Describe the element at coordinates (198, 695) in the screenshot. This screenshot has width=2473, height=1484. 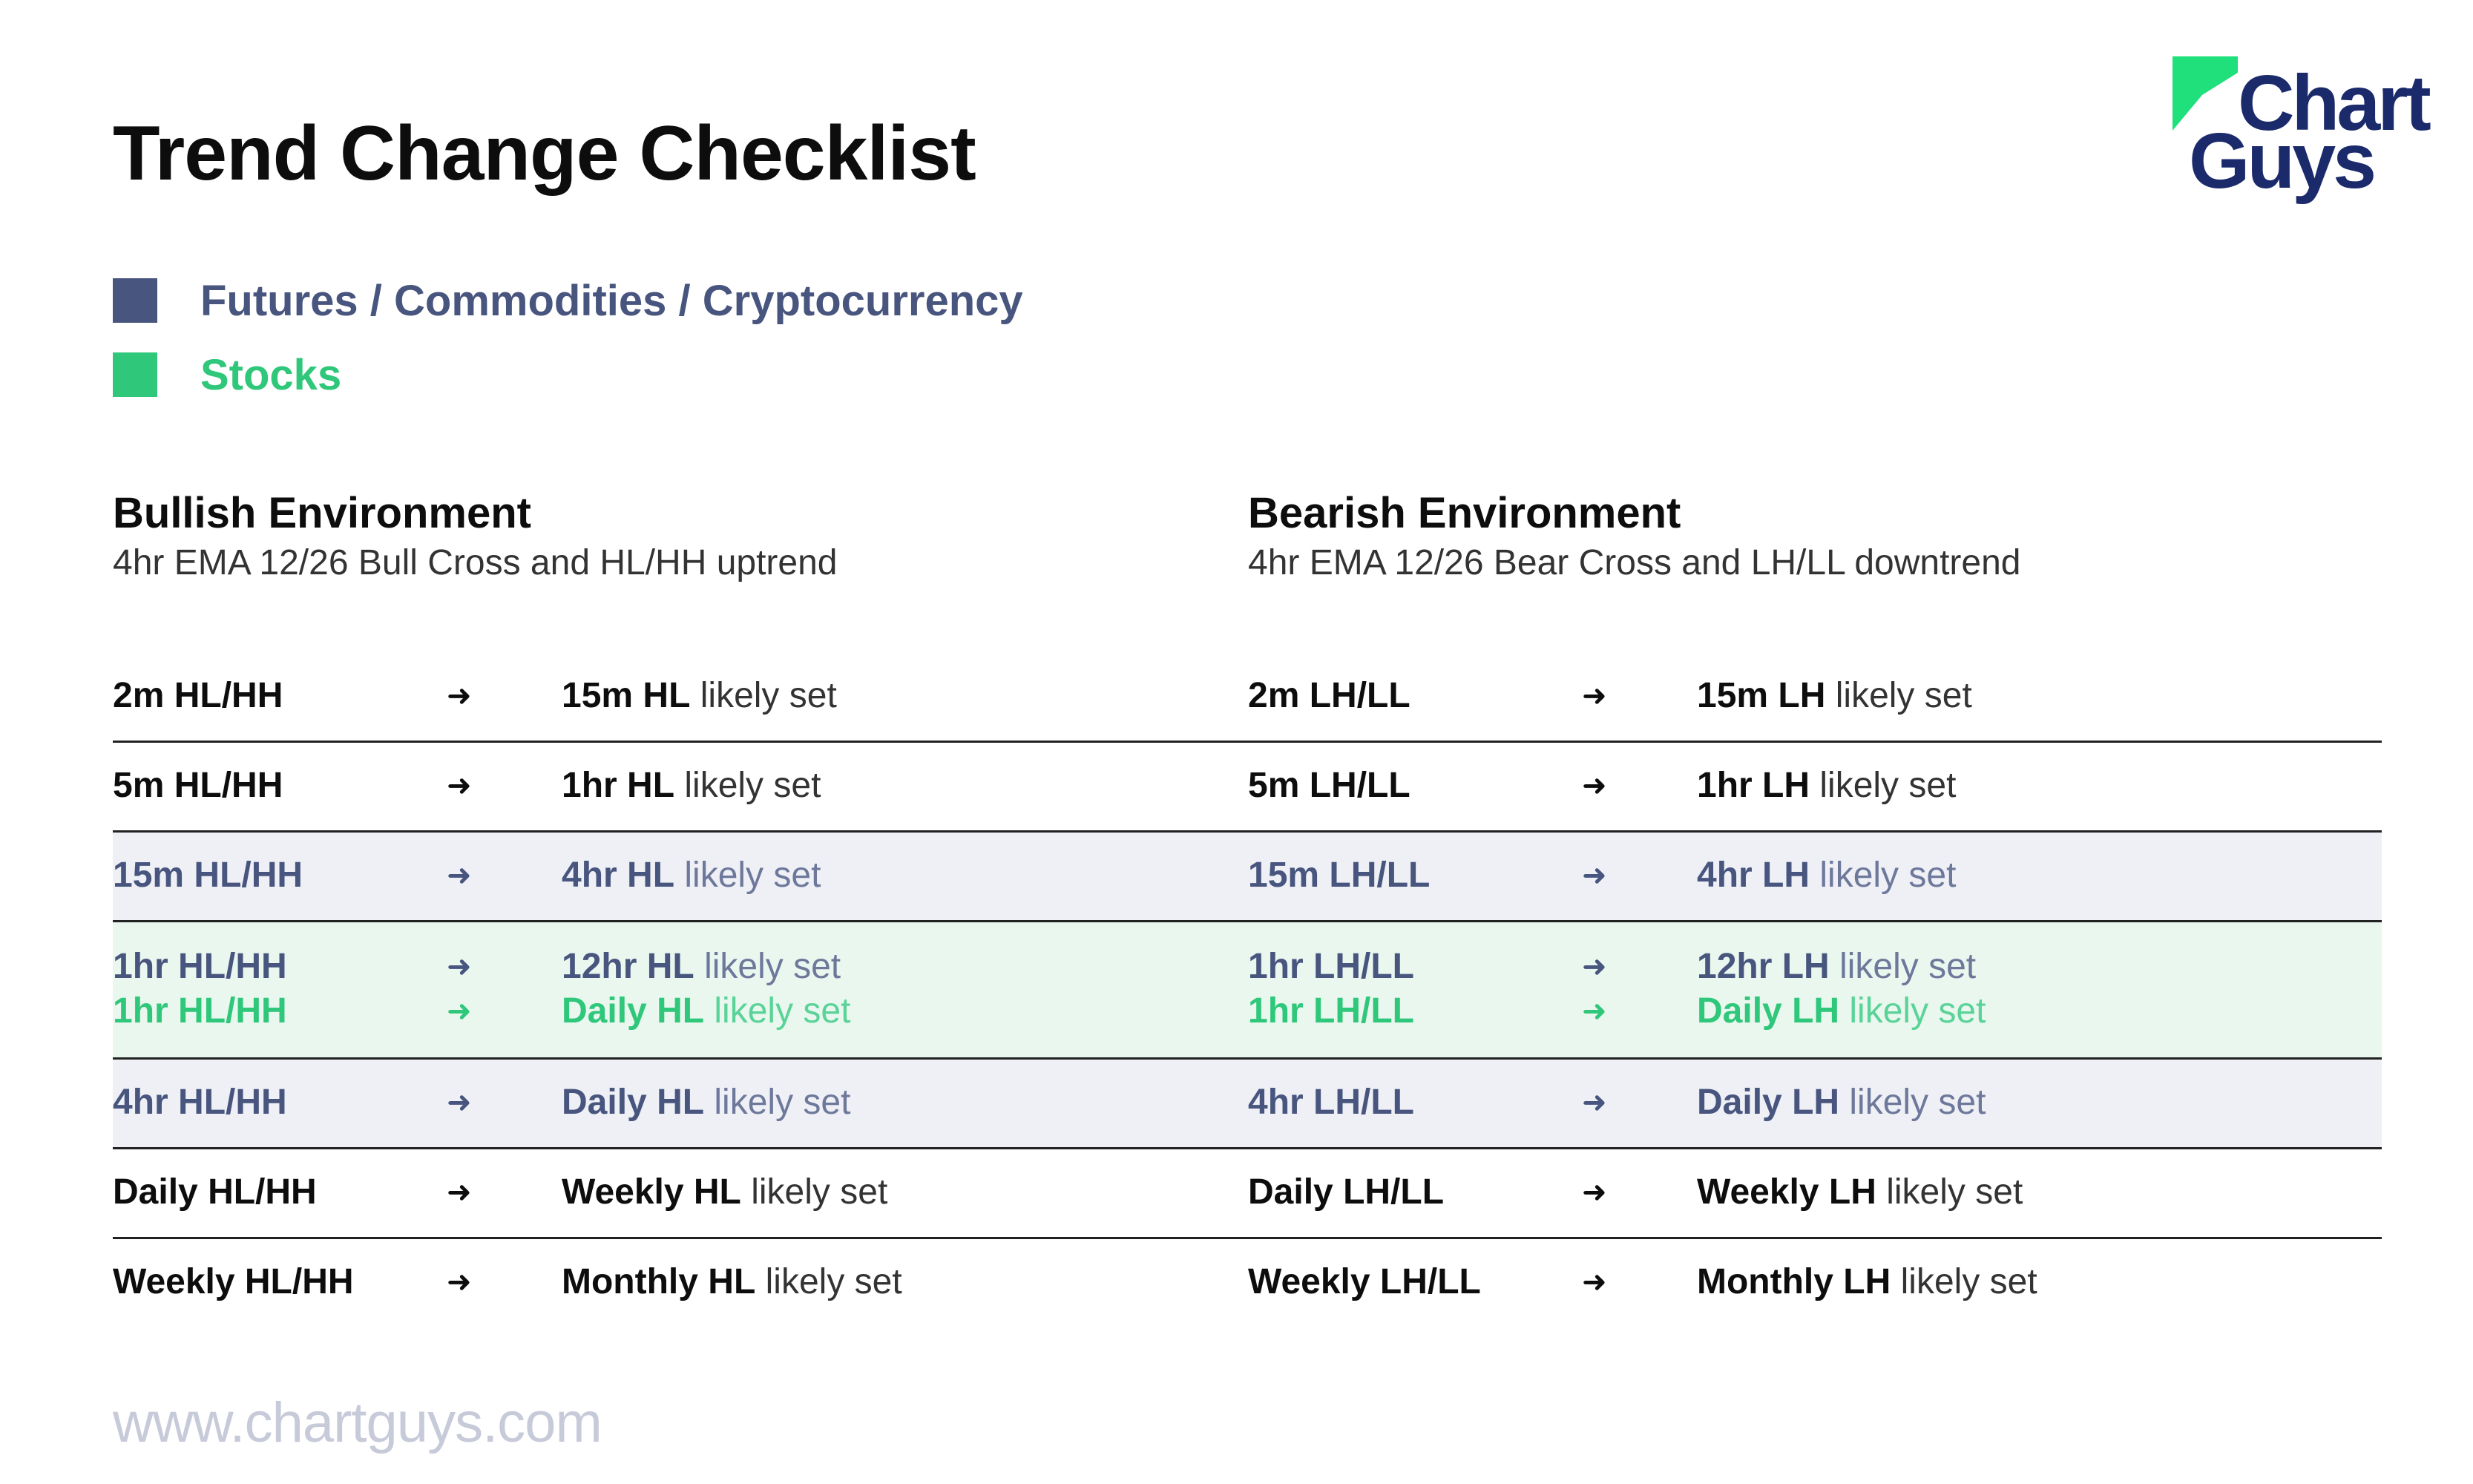
I see `bull-from-cell: 2m HL/HH` at that location.